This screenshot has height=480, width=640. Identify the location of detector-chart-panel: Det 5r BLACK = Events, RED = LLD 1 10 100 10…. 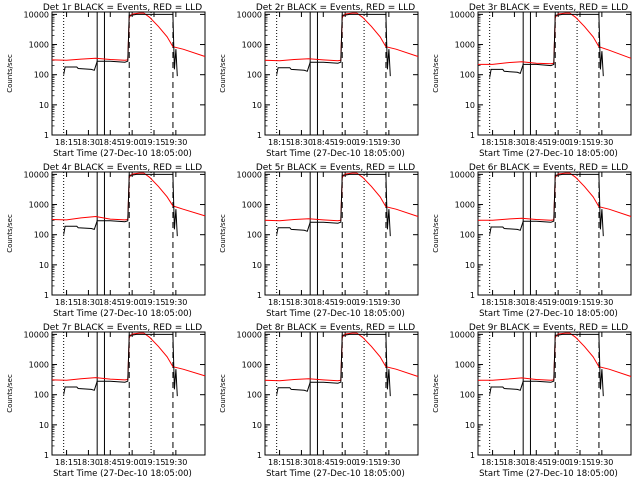
(319, 240).